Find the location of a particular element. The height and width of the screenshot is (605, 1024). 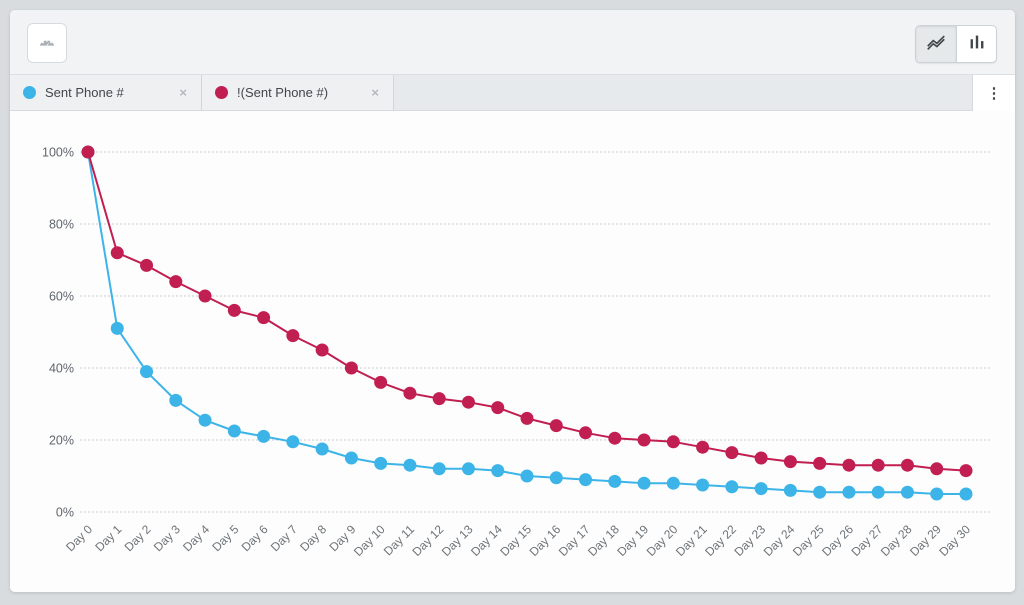

x-tick-label: Day 28 is located at coordinates (896, 540).